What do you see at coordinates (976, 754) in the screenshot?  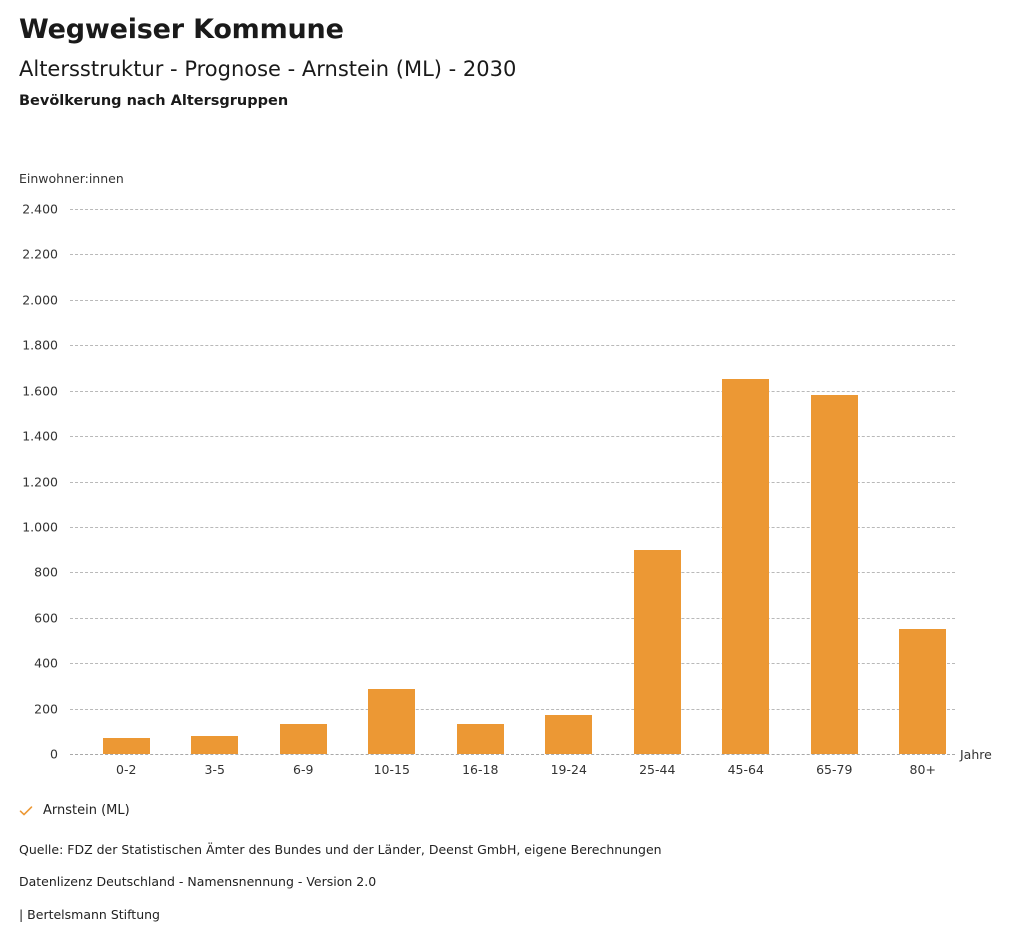 I see `x-axis-title: Jahre` at bounding box center [976, 754].